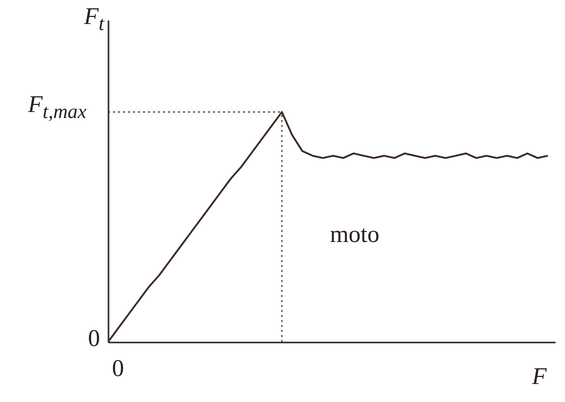 This screenshot has height=402, width=565. I want to click on y-axis-title: F$_{t}$, so click(94, 20).